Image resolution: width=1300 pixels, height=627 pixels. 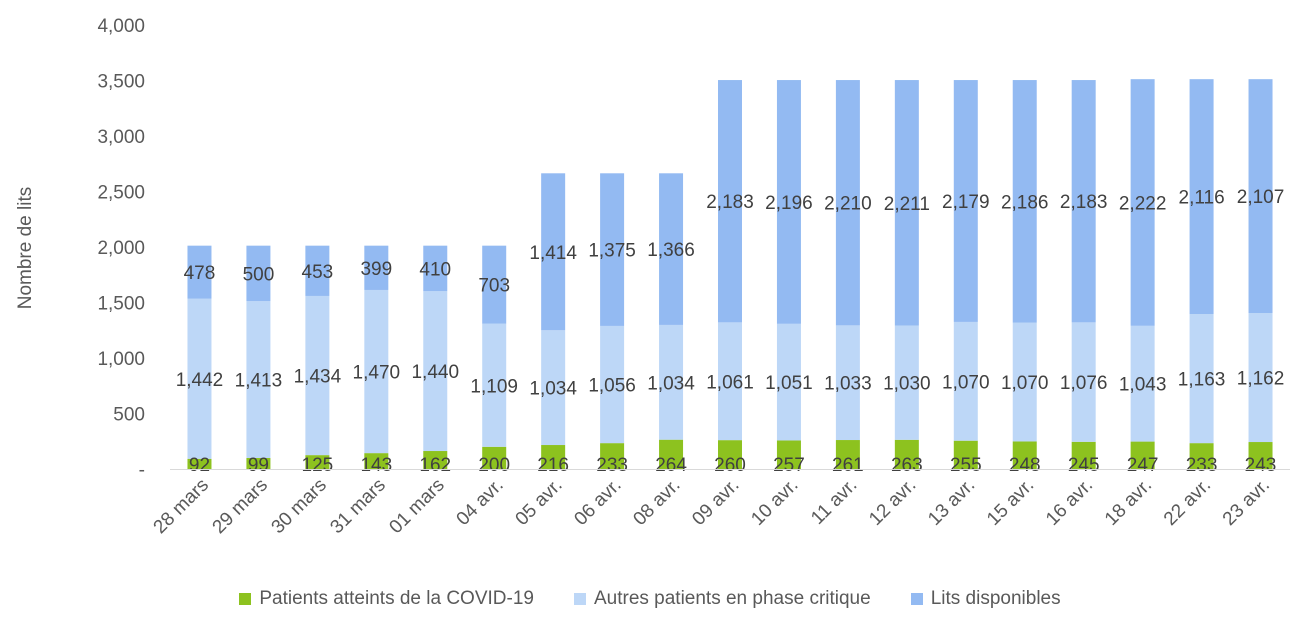 I want to click on data-label: 1,442, so click(x=200, y=380).